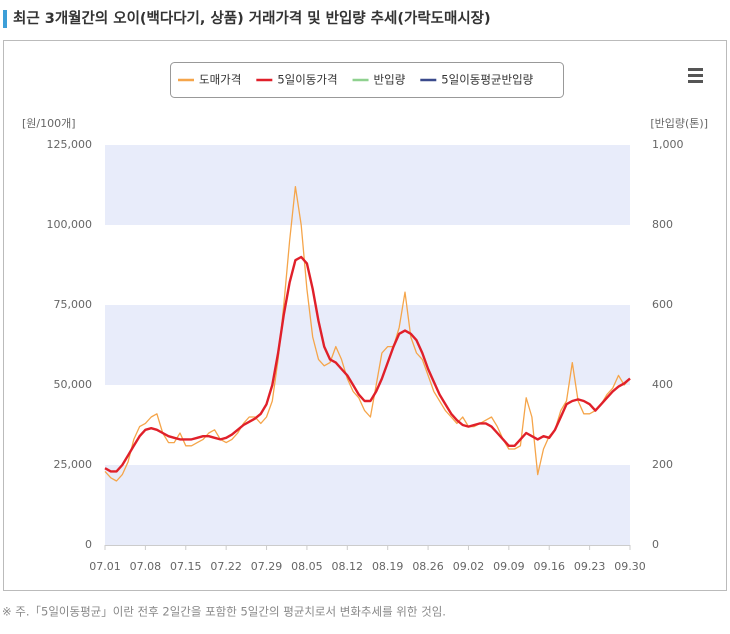 The width and height of the screenshot is (730, 634). Describe the element at coordinates (388, 566) in the screenshot. I see `x-tick-label: 08.19` at that location.